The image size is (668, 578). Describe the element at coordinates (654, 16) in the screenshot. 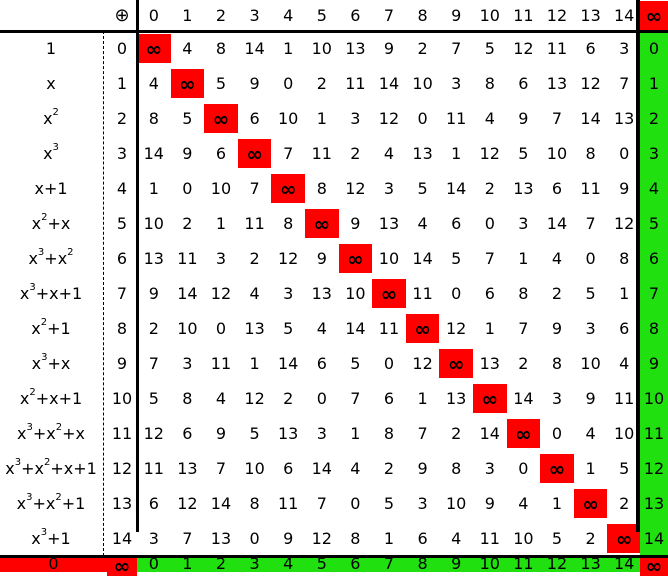

I see `column-header-infinity: ∞` at that location.